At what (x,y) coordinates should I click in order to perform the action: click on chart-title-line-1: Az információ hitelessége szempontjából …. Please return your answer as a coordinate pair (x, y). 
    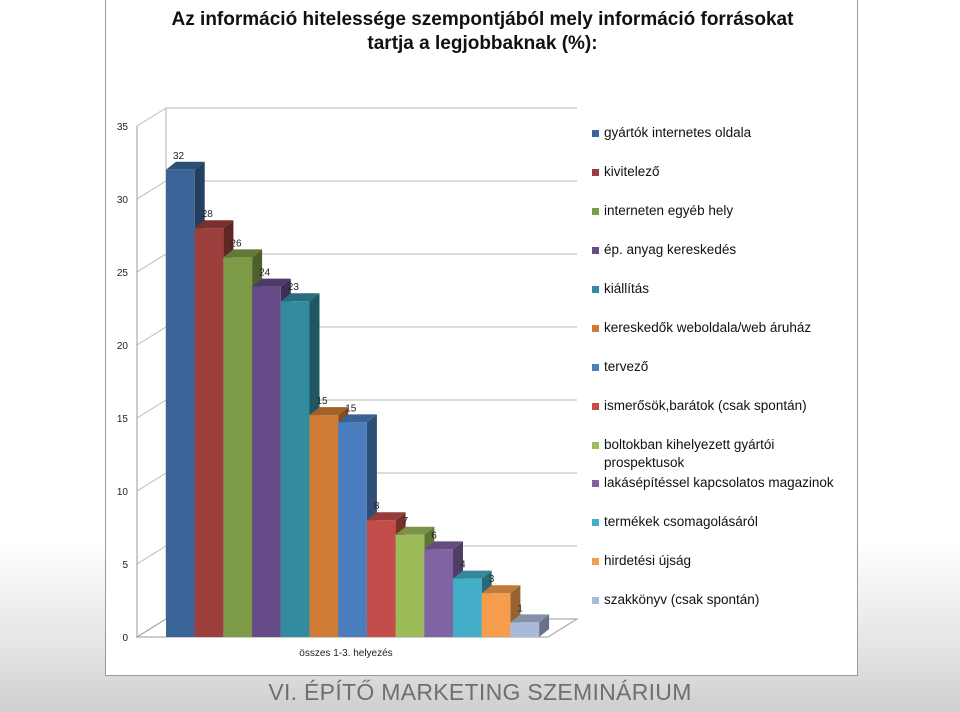
    Looking at the image, I should click on (482, 19).